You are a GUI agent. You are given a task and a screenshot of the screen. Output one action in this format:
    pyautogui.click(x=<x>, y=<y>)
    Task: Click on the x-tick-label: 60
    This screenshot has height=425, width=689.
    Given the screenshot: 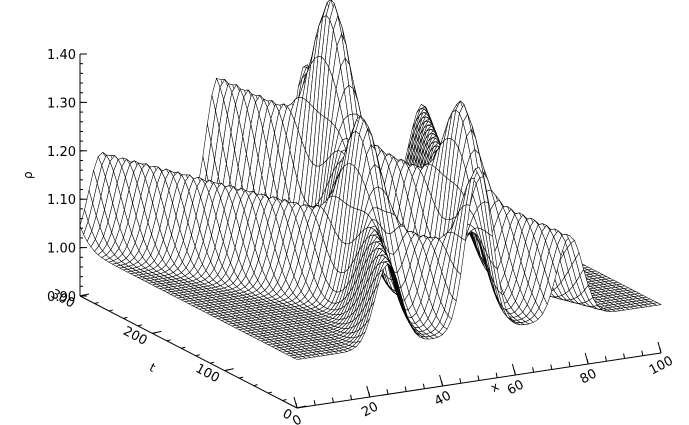 What is the action you would take?
    pyautogui.click(x=516, y=387)
    